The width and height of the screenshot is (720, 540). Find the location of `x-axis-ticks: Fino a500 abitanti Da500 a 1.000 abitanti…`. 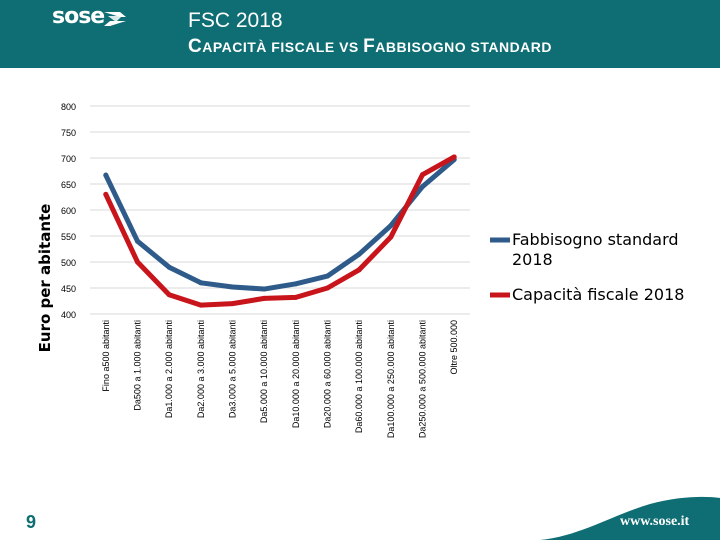

x-axis-ticks: Fino a500 abitanti Da500 a 1.000 abitanti… is located at coordinates (280, 379).